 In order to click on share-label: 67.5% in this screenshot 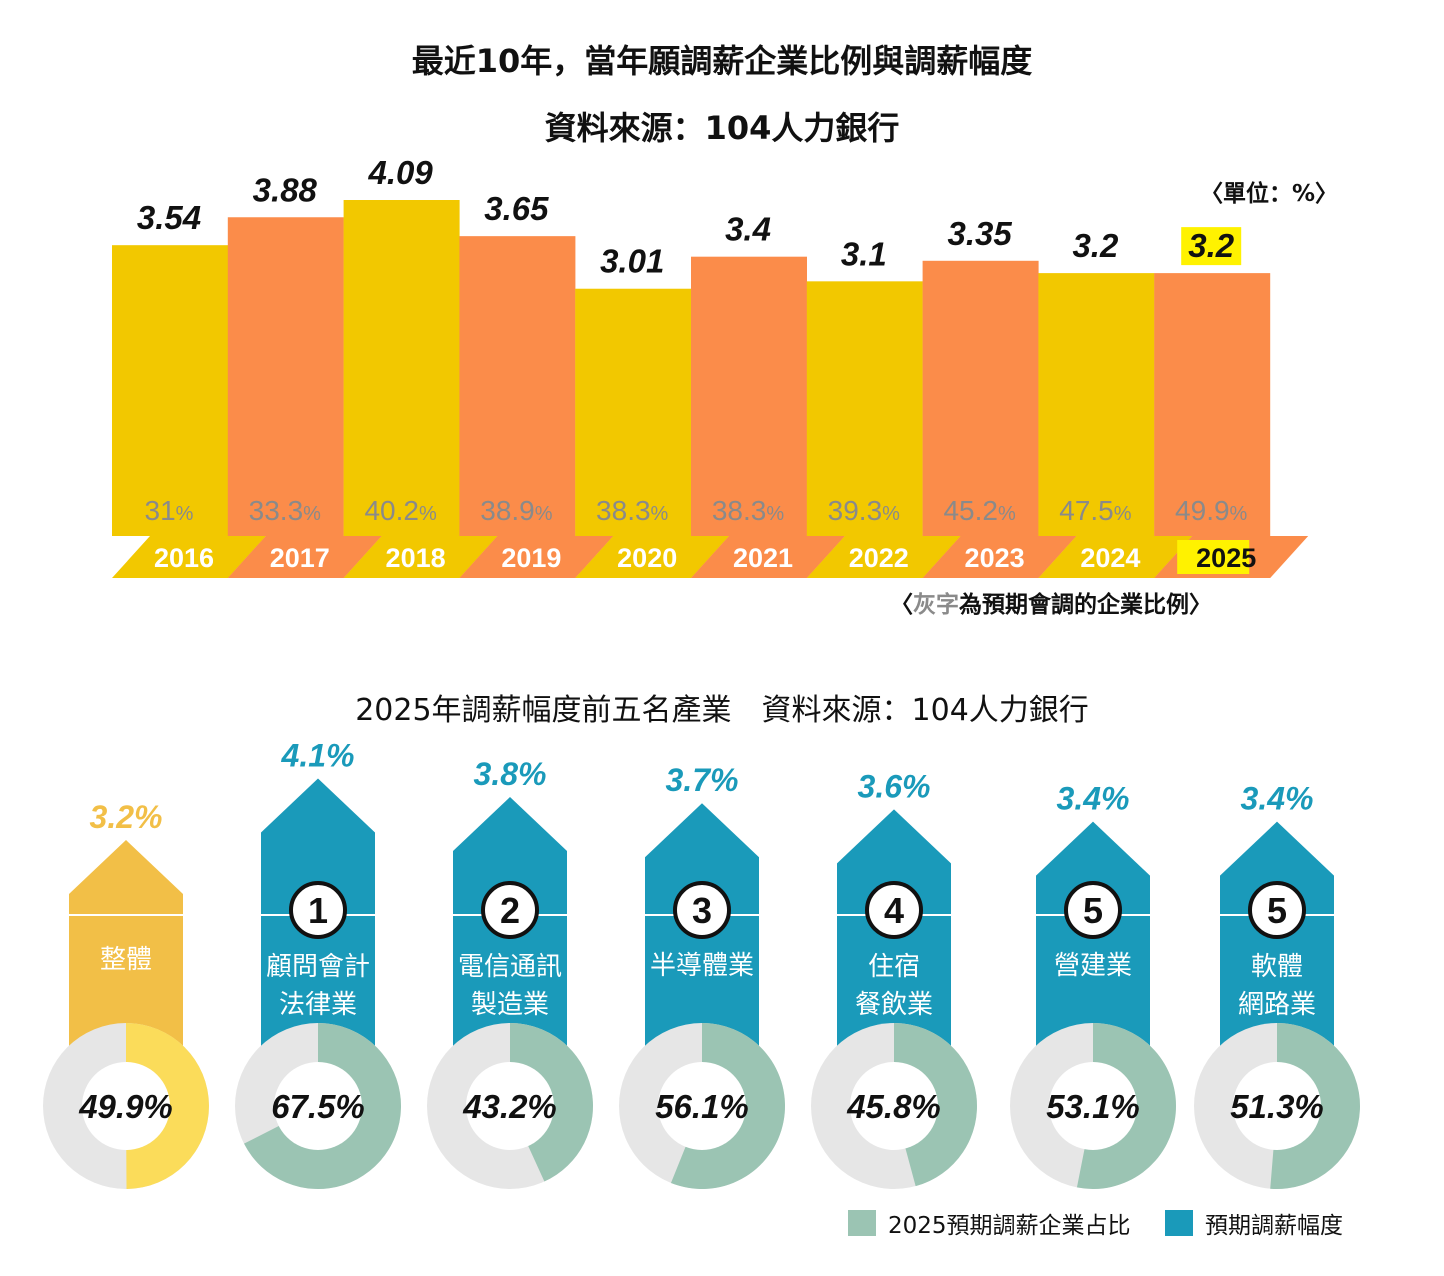, I will do `click(318, 1106)`.